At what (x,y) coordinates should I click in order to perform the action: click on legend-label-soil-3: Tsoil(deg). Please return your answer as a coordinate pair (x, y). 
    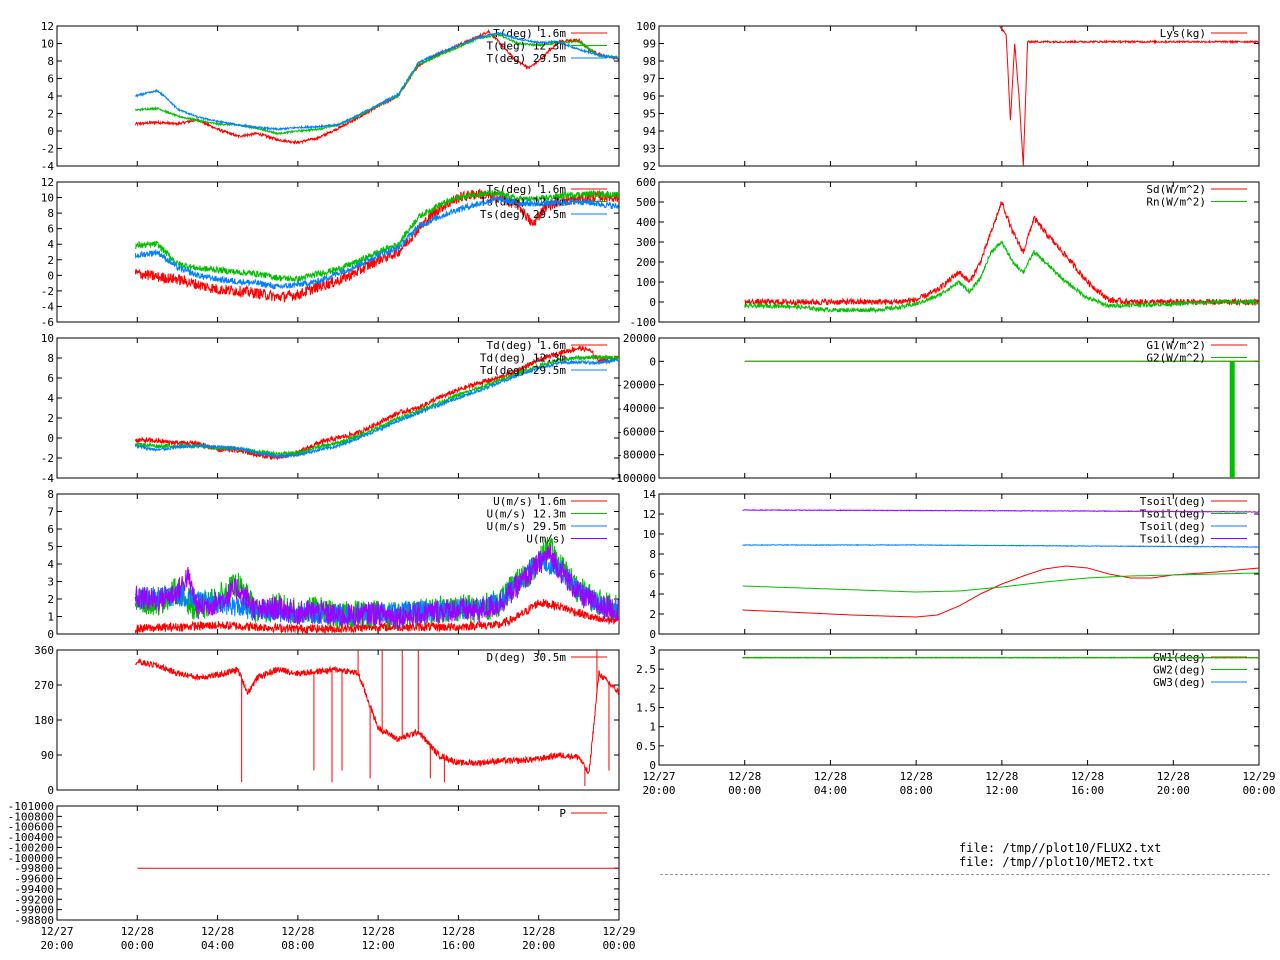
    Looking at the image, I should click on (1173, 539).